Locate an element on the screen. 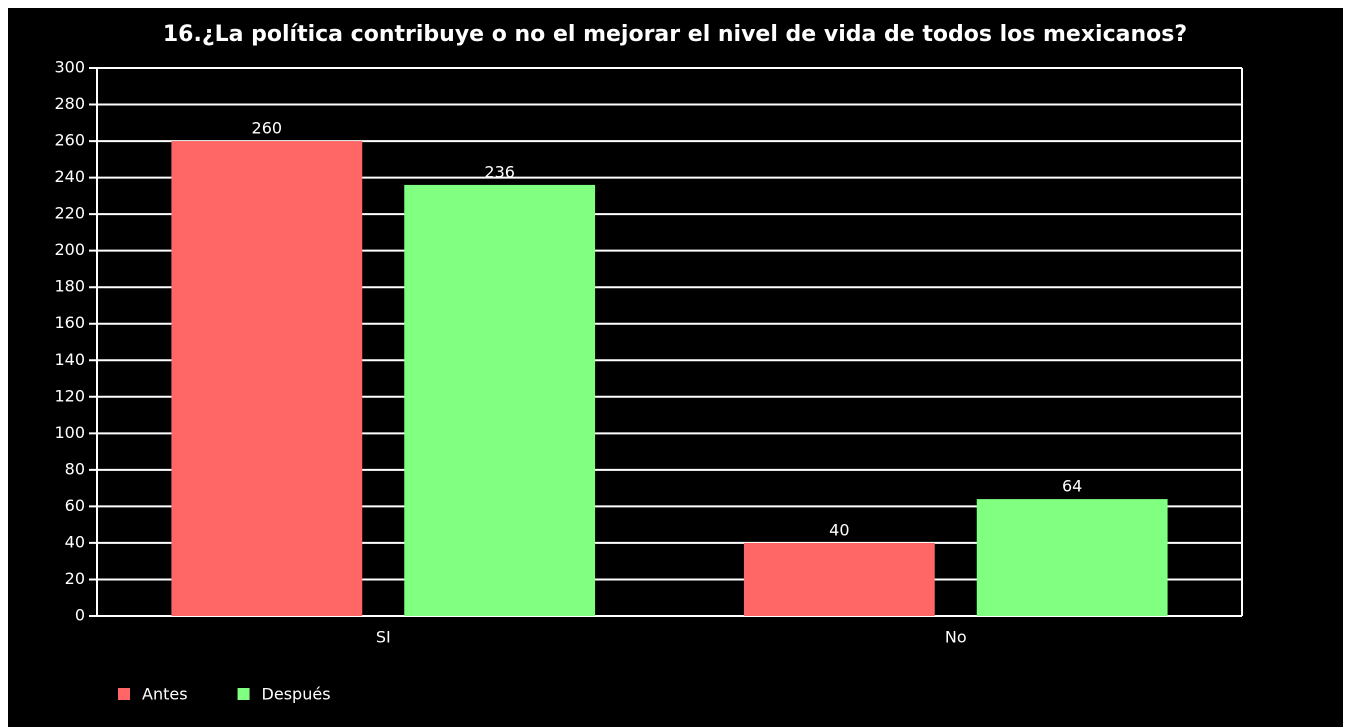 This screenshot has width=1346, height=727. y-tick-label: 0 is located at coordinates (80, 615).